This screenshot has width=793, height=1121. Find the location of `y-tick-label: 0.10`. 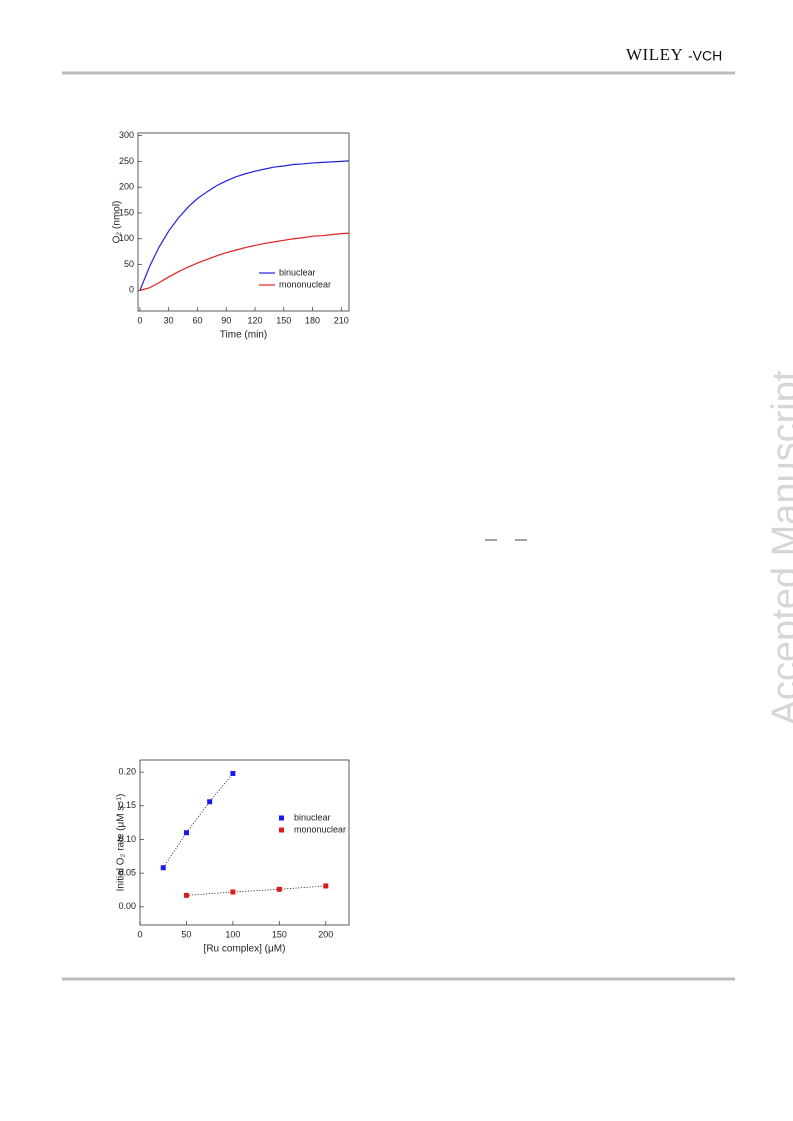

y-tick-label: 0.10 is located at coordinates (127, 839).